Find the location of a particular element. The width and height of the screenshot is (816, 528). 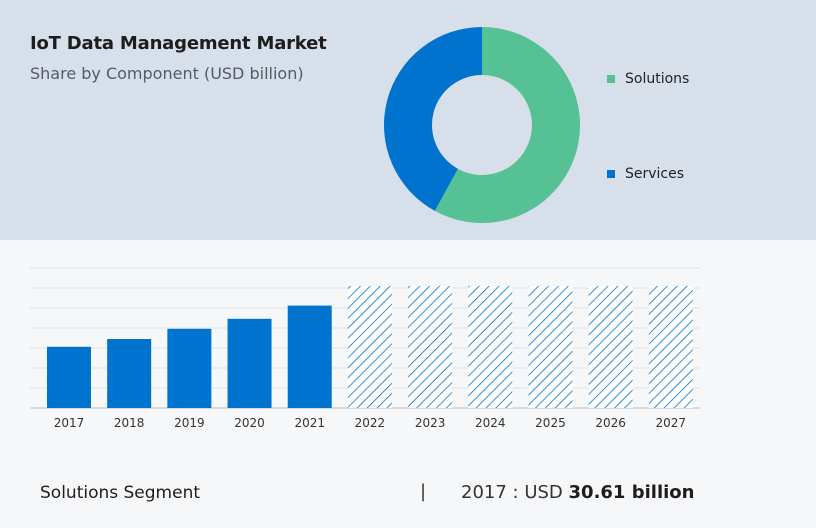

legend-item-solutions: Solutions is located at coordinates (648, 79).